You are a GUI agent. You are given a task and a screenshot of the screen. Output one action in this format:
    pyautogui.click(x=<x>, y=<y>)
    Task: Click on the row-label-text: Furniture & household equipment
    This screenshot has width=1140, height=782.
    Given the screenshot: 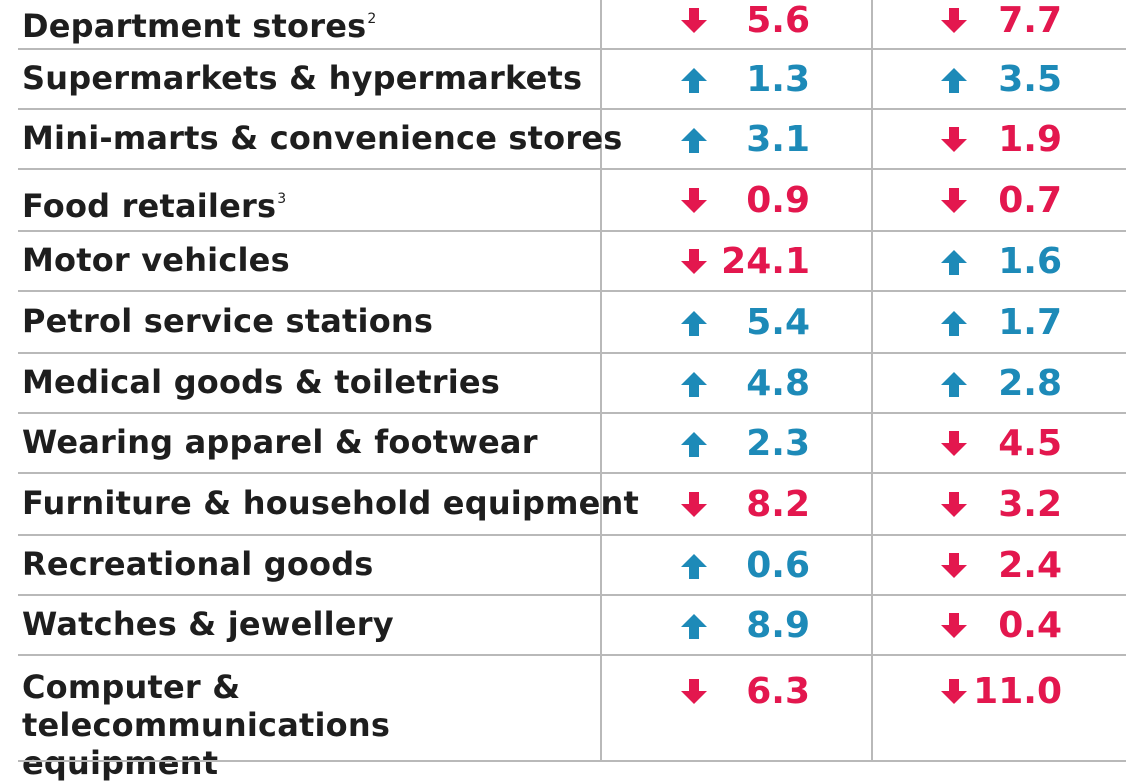 What is the action you would take?
    pyautogui.click(x=330, y=503)
    